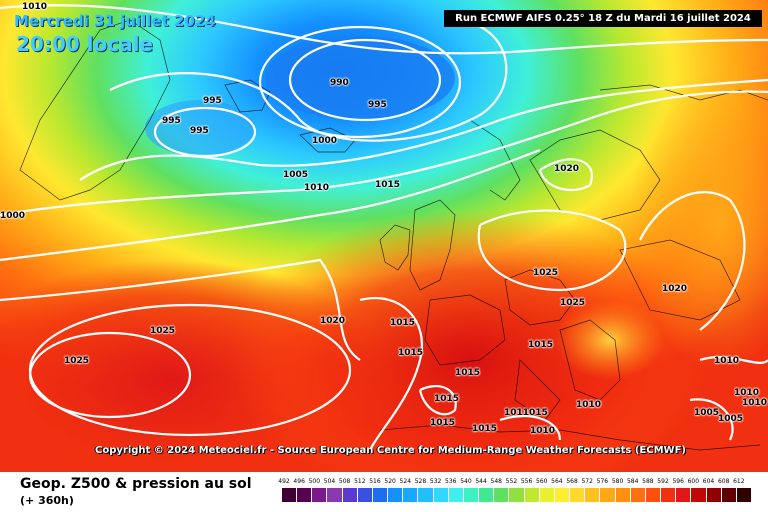 Image resolution: width=768 pixels, height=512 pixels. I want to click on forecast-lead-time: (+ 360h), so click(47, 500).